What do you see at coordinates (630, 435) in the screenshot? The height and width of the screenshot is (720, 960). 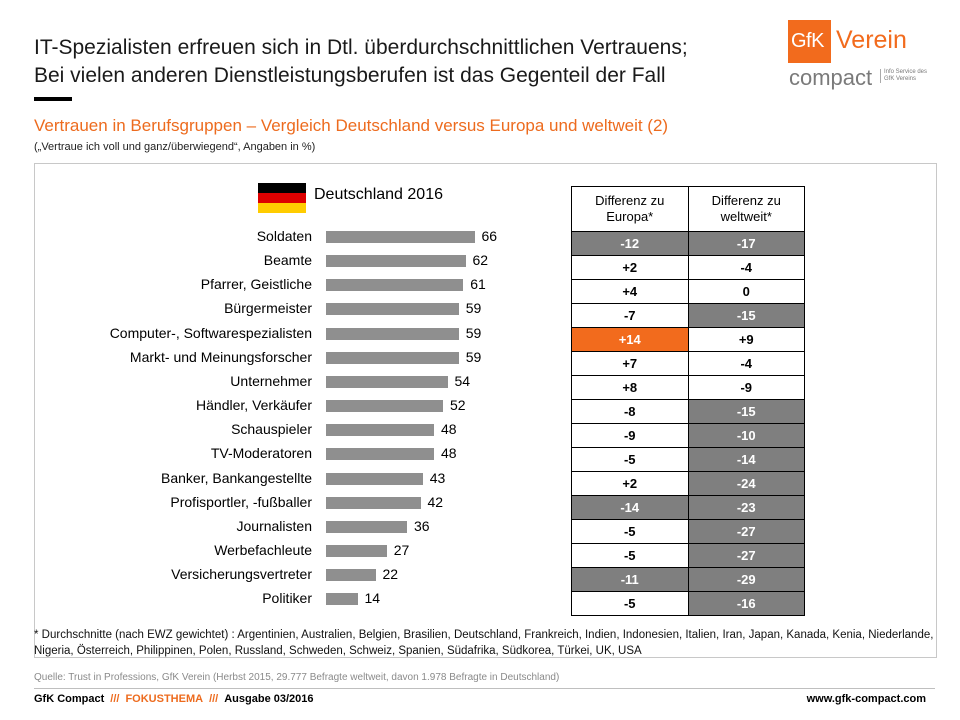 I see `europa-diff-cell: -9` at bounding box center [630, 435].